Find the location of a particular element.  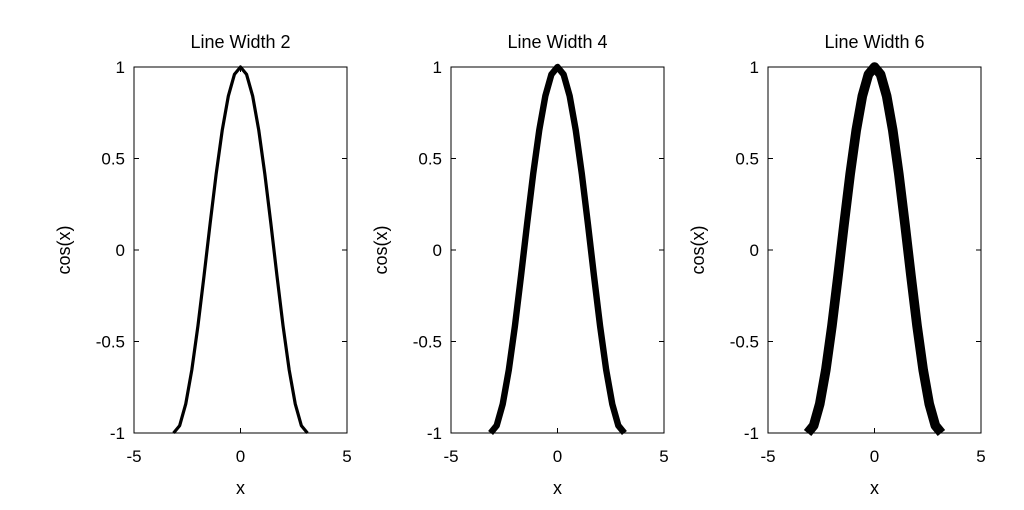

x-axis-label-3: x is located at coordinates (874, 488).